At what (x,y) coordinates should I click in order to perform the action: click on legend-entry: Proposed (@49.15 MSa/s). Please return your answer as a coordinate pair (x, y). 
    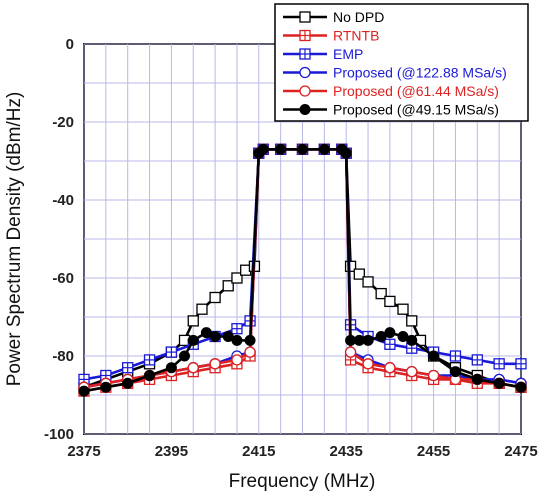
    Looking at the image, I should click on (391, 110).